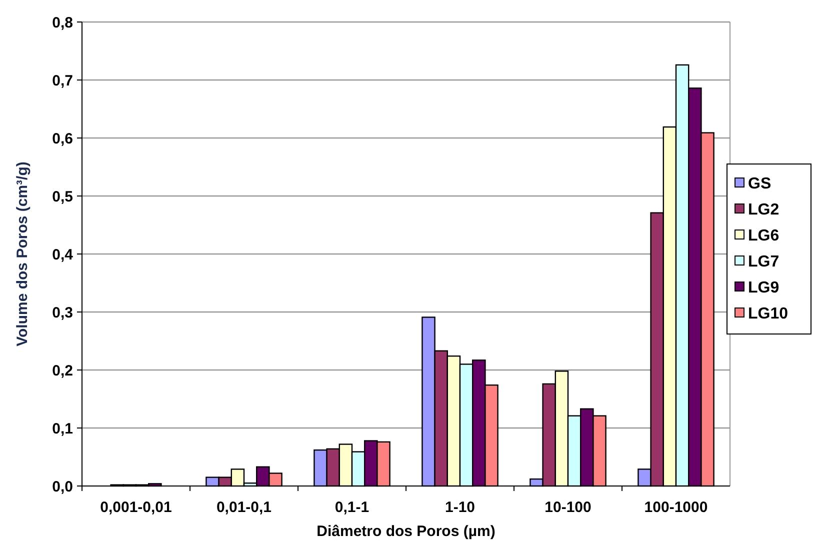 The image size is (813, 541). What do you see at coordinates (62, 371) in the screenshot?
I see `y-tick-label: 0,2` at bounding box center [62, 371].